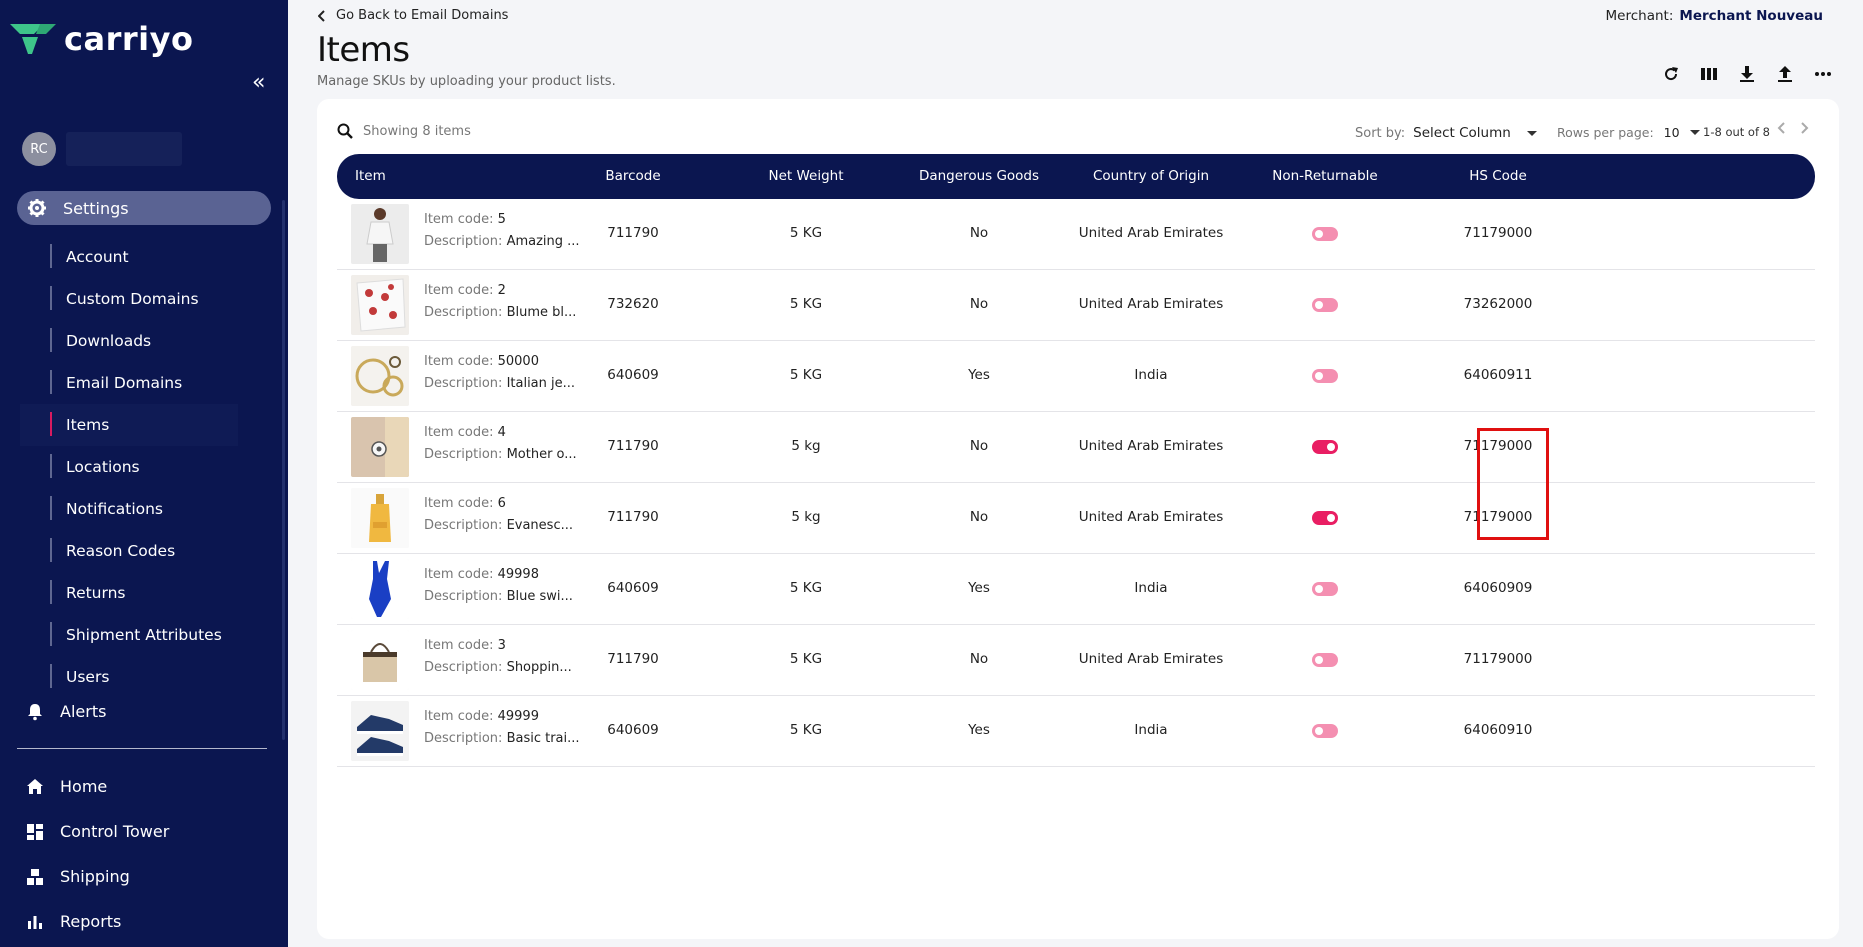 This screenshot has height=947, width=1863. Describe the element at coordinates (633, 659) in the screenshot. I see `barcode-cell: 711790` at that location.